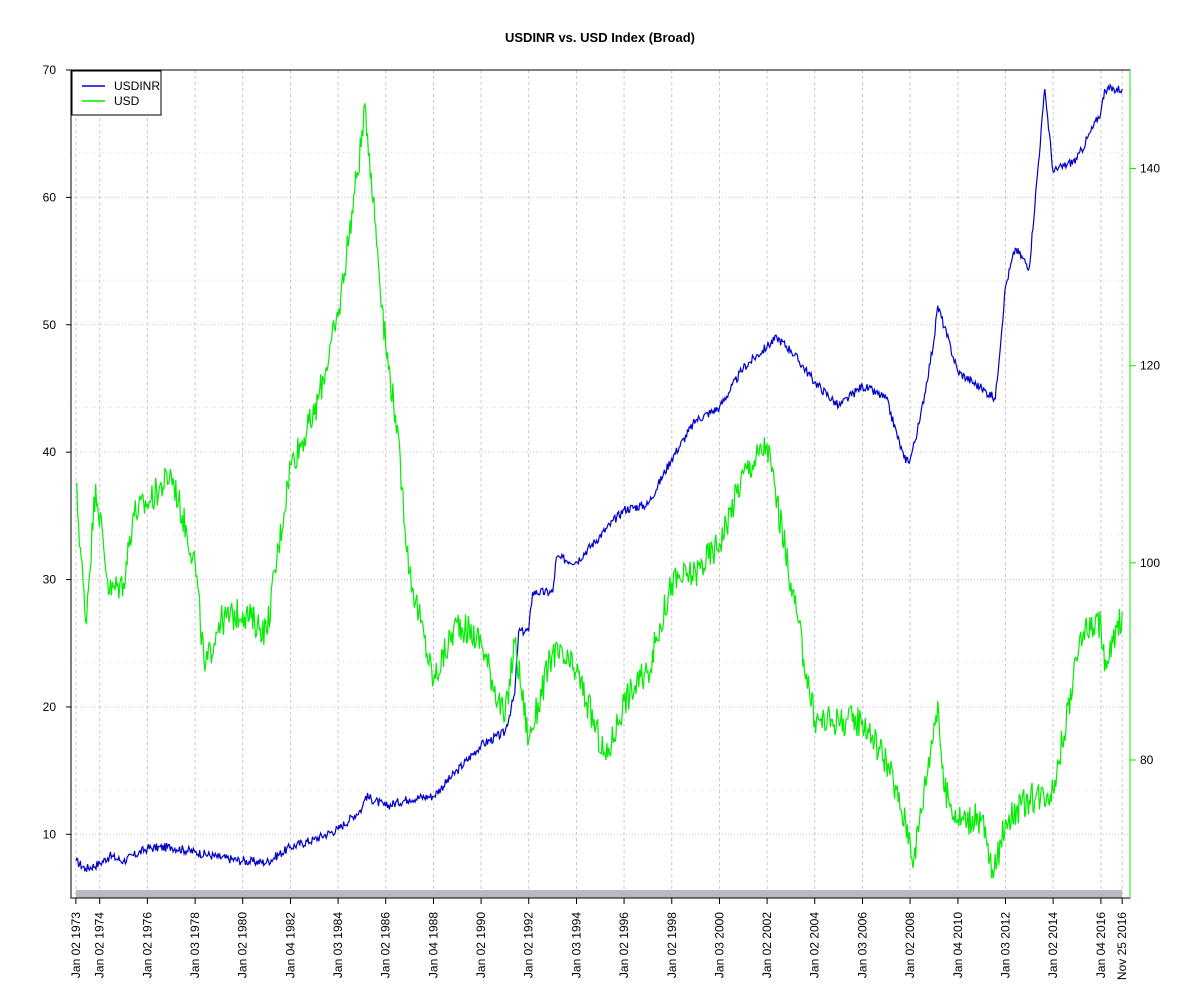  What do you see at coordinates (1053, 945) in the screenshot?
I see `x-tick-label: Jan 02 2014` at bounding box center [1053, 945].